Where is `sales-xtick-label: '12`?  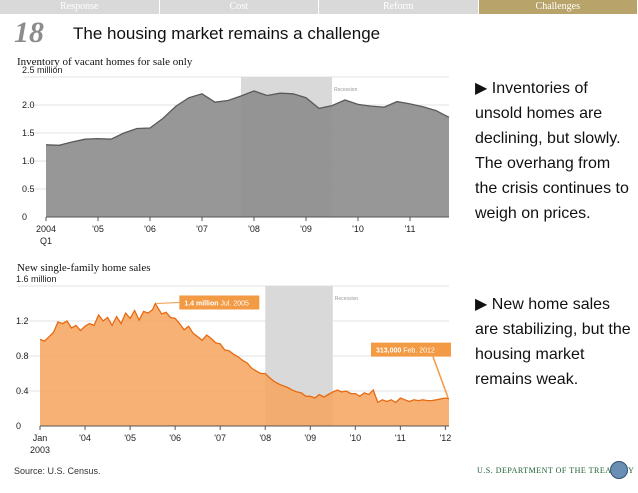
sales-xtick-label: '12 is located at coordinates (446, 438).